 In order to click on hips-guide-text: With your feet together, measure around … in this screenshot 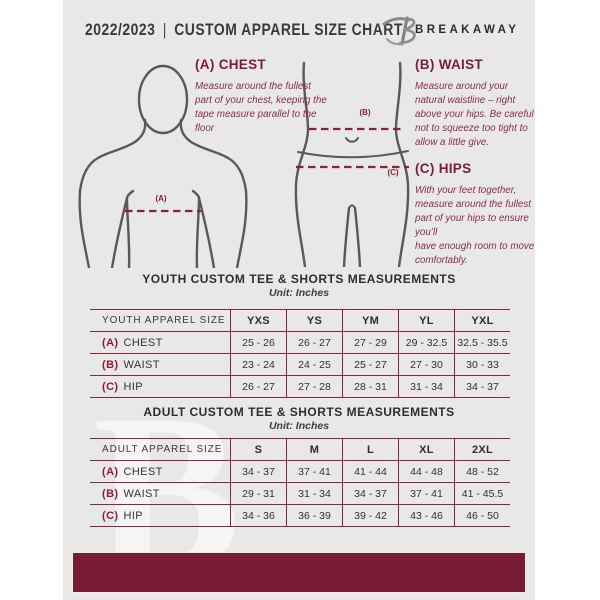, I will do `click(475, 225)`.